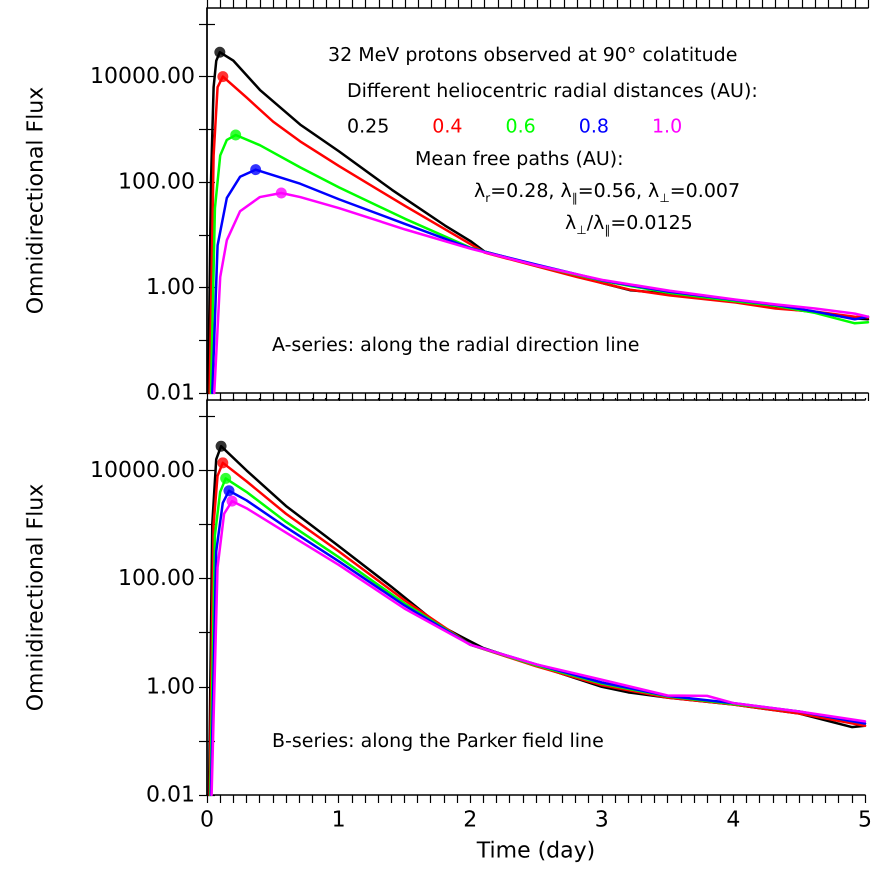  I want to click on annotation: B-series: along the Parker field line, so click(438, 741).